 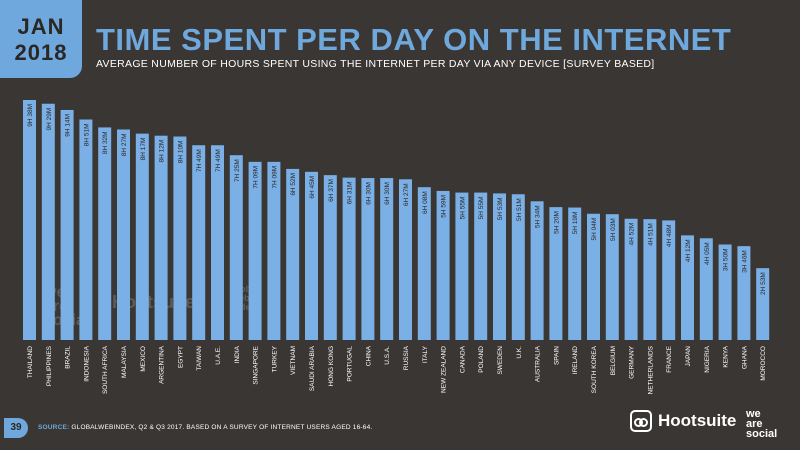 I want to click on bar-value-label: 7H 09M, so click(x=256, y=177).